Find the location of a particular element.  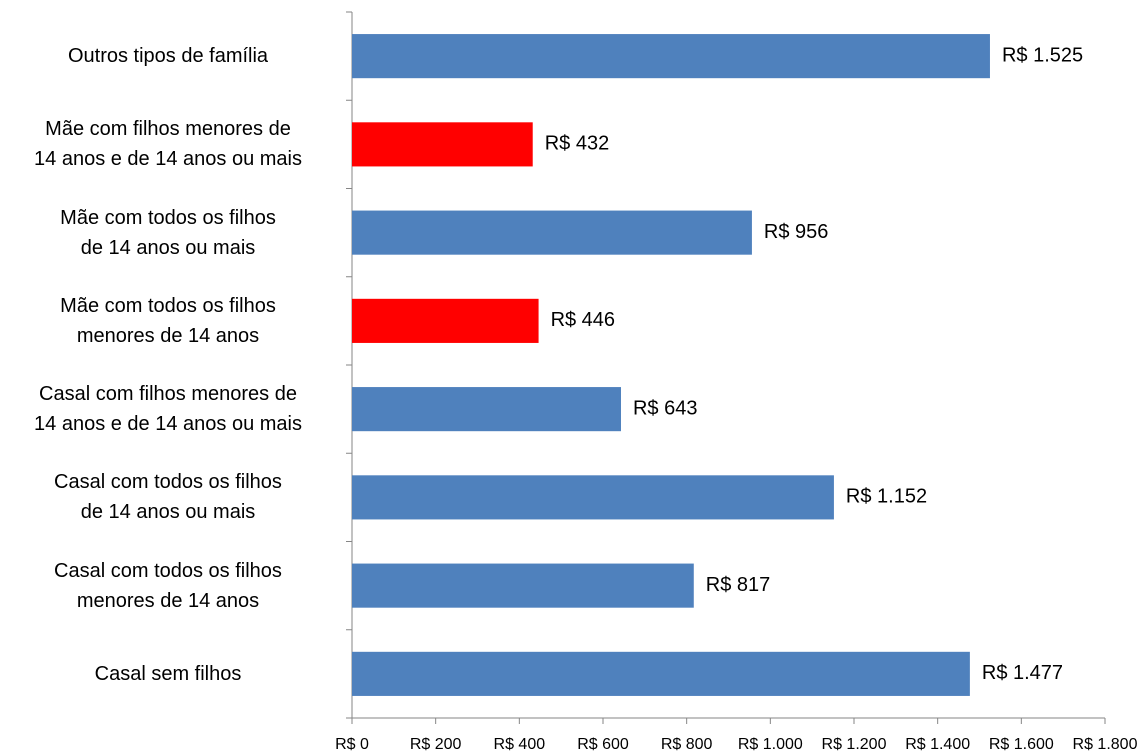

x-tick-label: R$ 800 is located at coordinates (687, 744).